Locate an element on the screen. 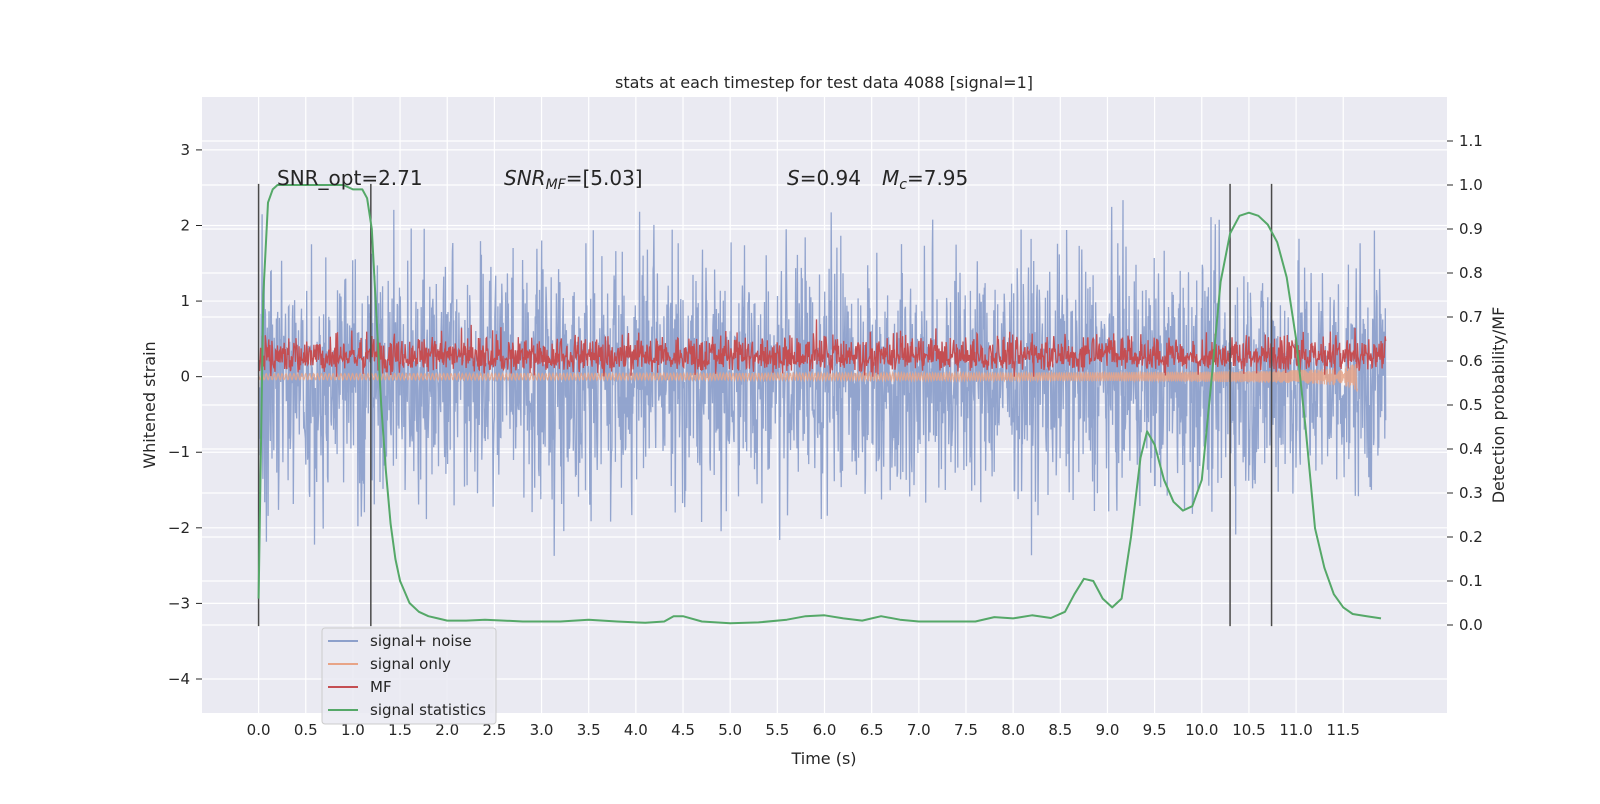 The height and width of the screenshot is (804, 1600). x-tick-label: 0.5 is located at coordinates (306, 730).